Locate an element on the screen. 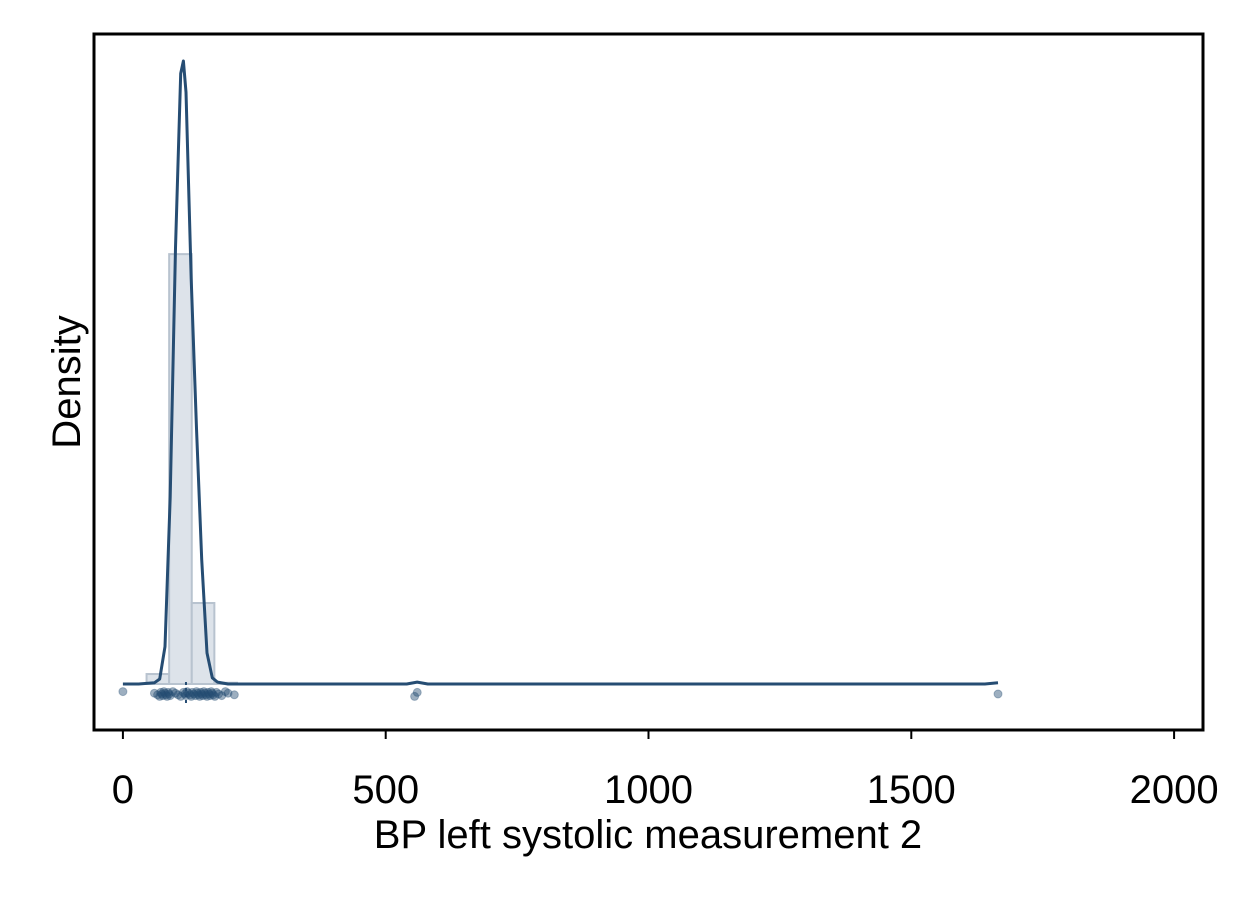  x-tick-label: 2000 is located at coordinates (1174, 790).